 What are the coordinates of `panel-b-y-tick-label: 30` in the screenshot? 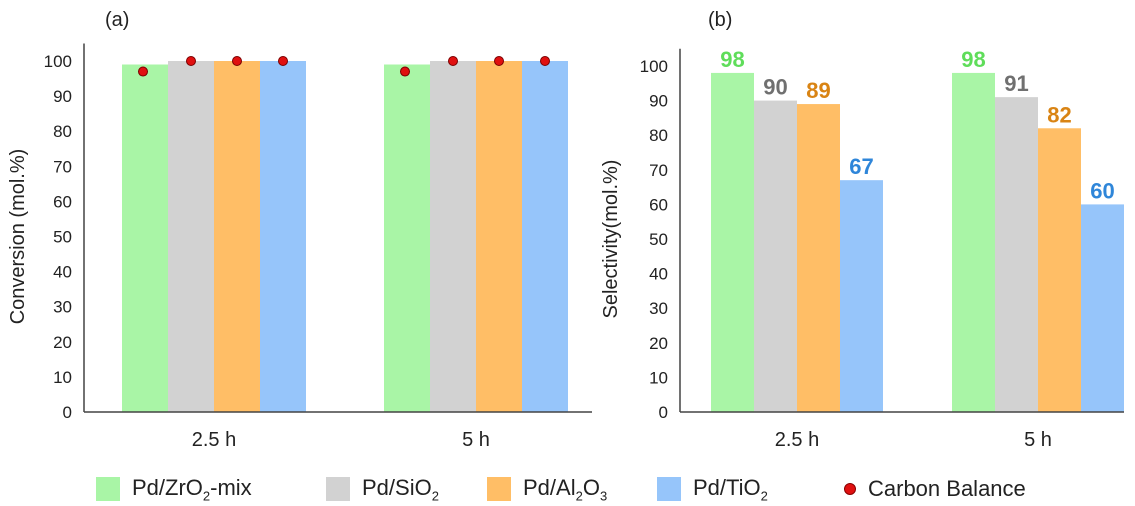 It's located at (658, 308).